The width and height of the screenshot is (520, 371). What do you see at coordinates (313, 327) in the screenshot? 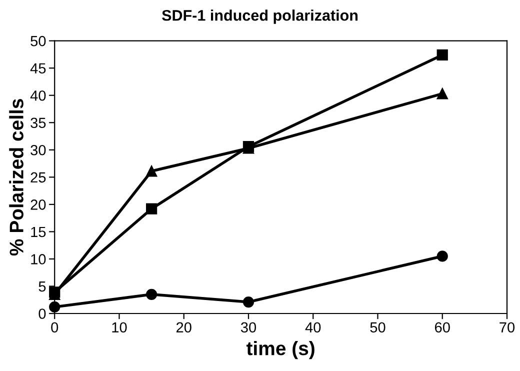
I see `x-tick-label: 40` at bounding box center [313, 327].